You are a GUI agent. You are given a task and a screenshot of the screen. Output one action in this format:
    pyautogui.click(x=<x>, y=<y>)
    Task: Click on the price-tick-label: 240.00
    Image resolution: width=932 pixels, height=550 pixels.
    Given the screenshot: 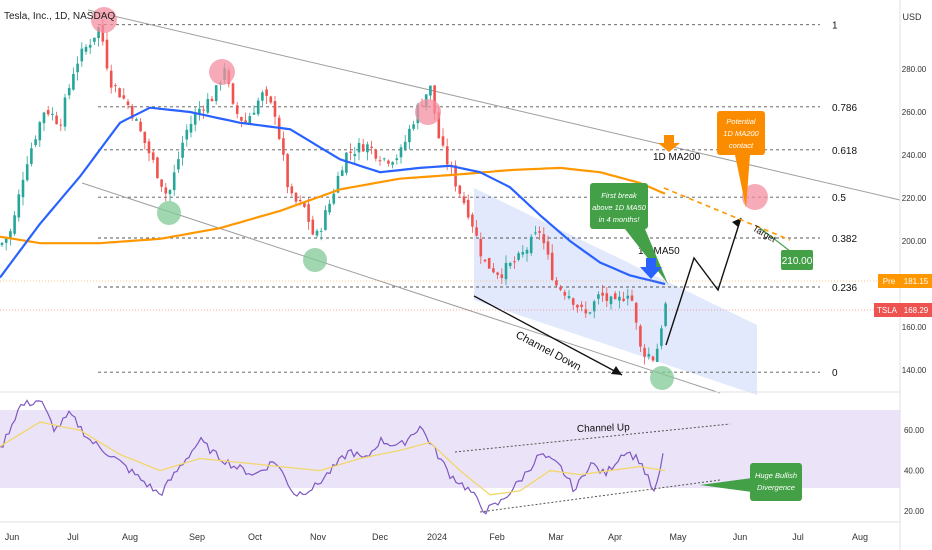 What is the action you would take?
    pyautogui.click(x=914, y=155)
    